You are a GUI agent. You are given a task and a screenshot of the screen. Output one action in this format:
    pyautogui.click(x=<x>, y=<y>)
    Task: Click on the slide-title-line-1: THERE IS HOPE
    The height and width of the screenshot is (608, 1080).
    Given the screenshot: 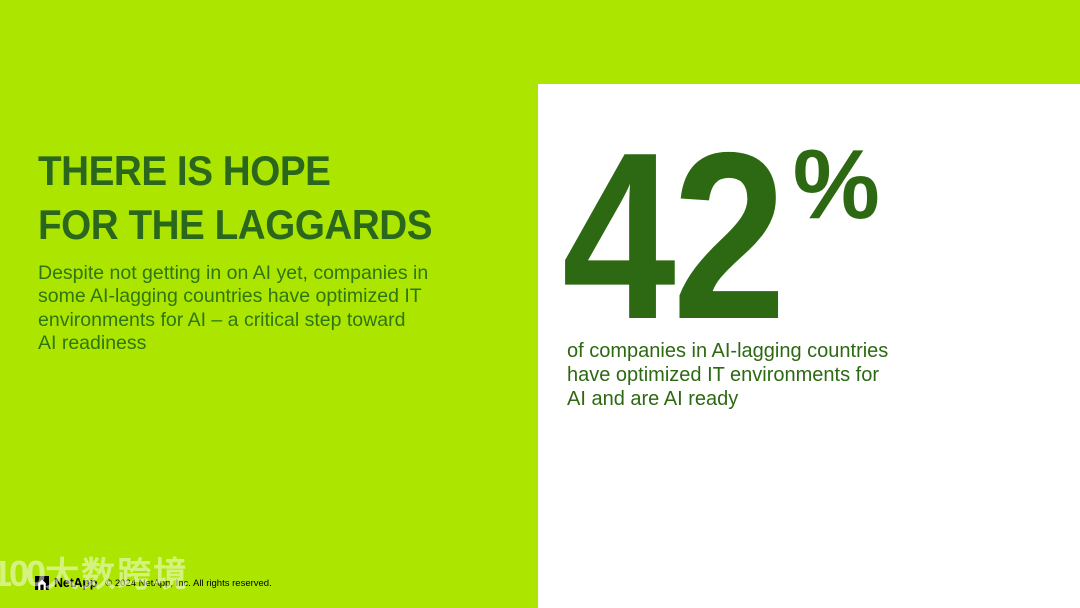 What is the action you would take?
    pyautogui.click(x=184, y=170)
    